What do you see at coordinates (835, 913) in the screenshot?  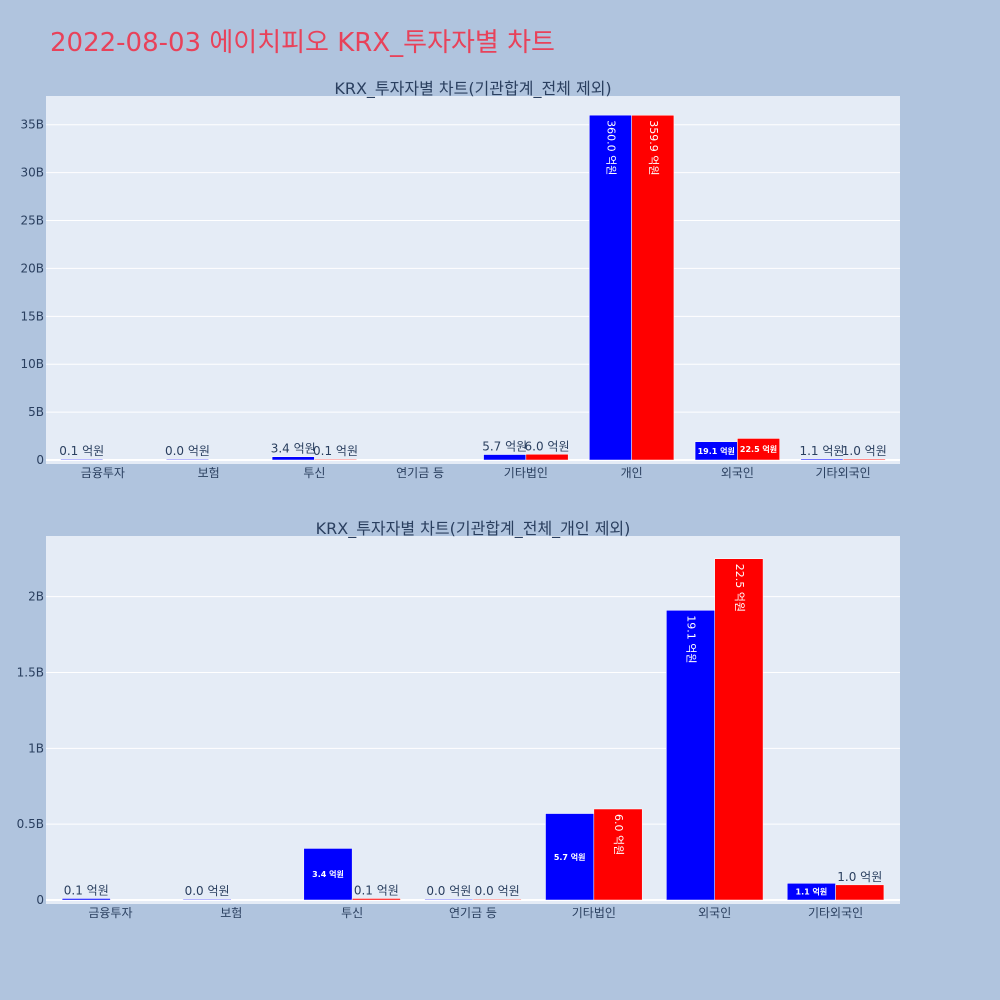 I see `x-tick-label-1: 기타외국인` at bounding box center [835, 913].